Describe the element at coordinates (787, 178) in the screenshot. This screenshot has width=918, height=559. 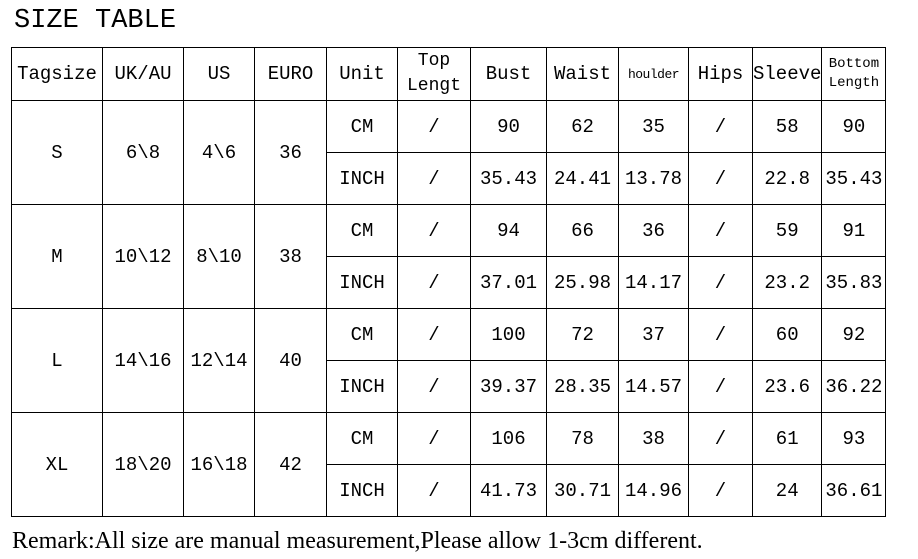
I see `inch-value-cell: 22.8` at that location.